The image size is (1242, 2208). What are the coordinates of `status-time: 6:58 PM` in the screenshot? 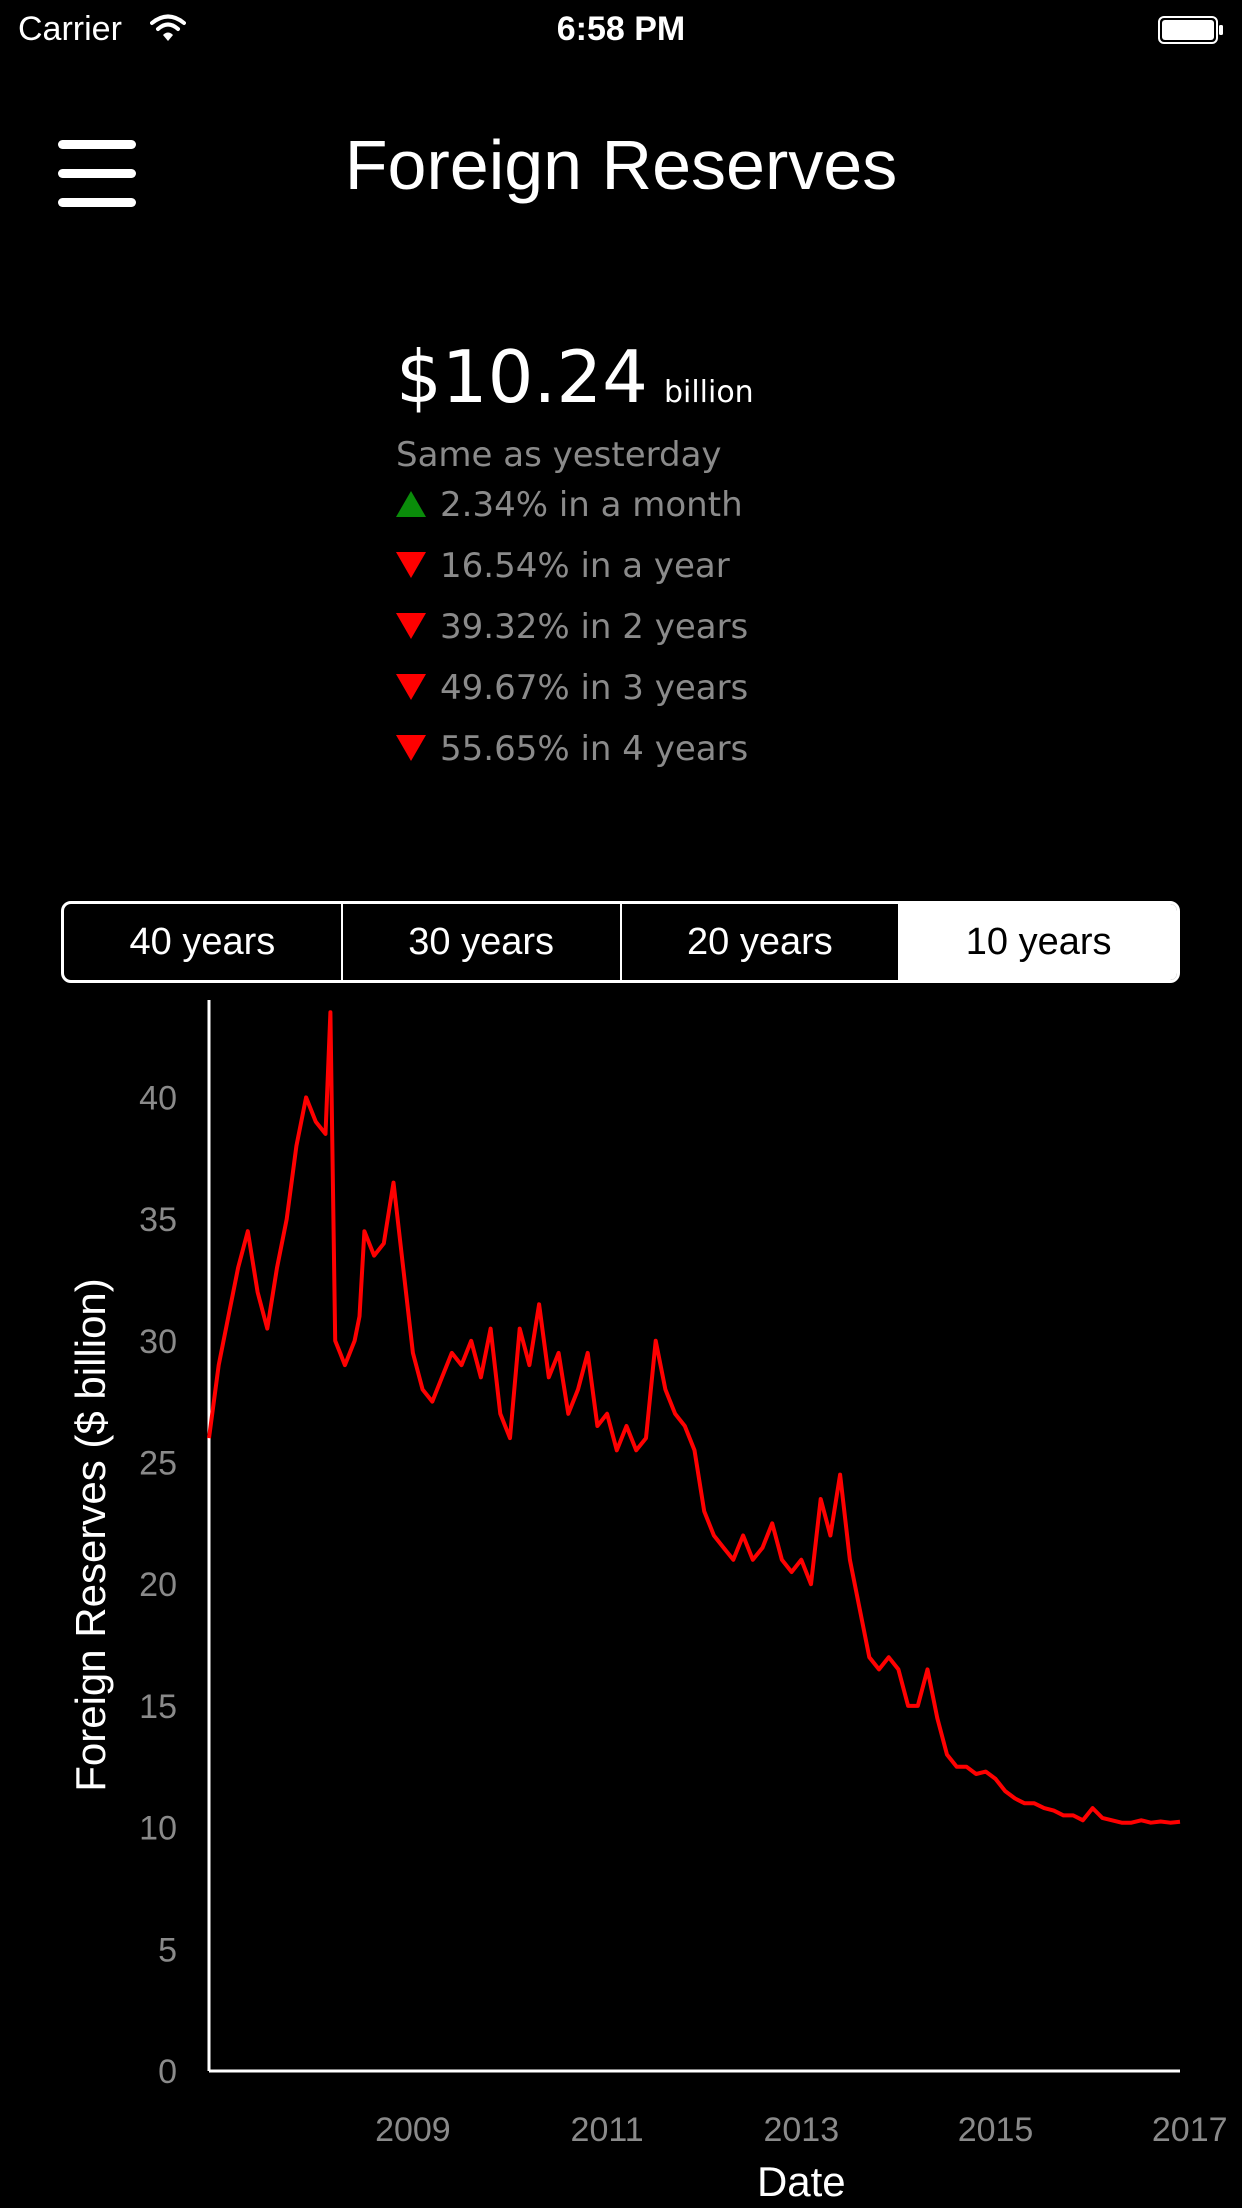 It's located at (621, 29).